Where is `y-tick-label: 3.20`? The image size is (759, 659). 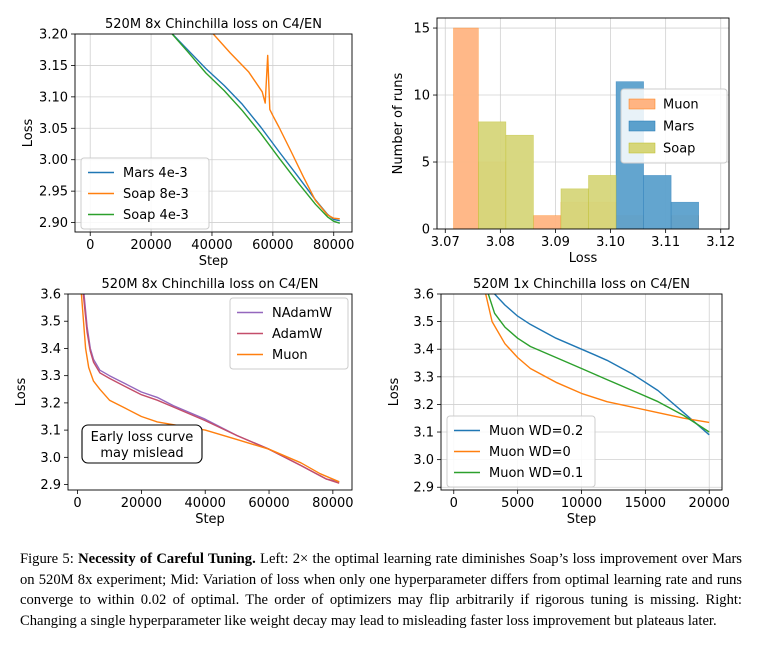 y-tick-label: 3.20 is located at coordinates (53, 35).